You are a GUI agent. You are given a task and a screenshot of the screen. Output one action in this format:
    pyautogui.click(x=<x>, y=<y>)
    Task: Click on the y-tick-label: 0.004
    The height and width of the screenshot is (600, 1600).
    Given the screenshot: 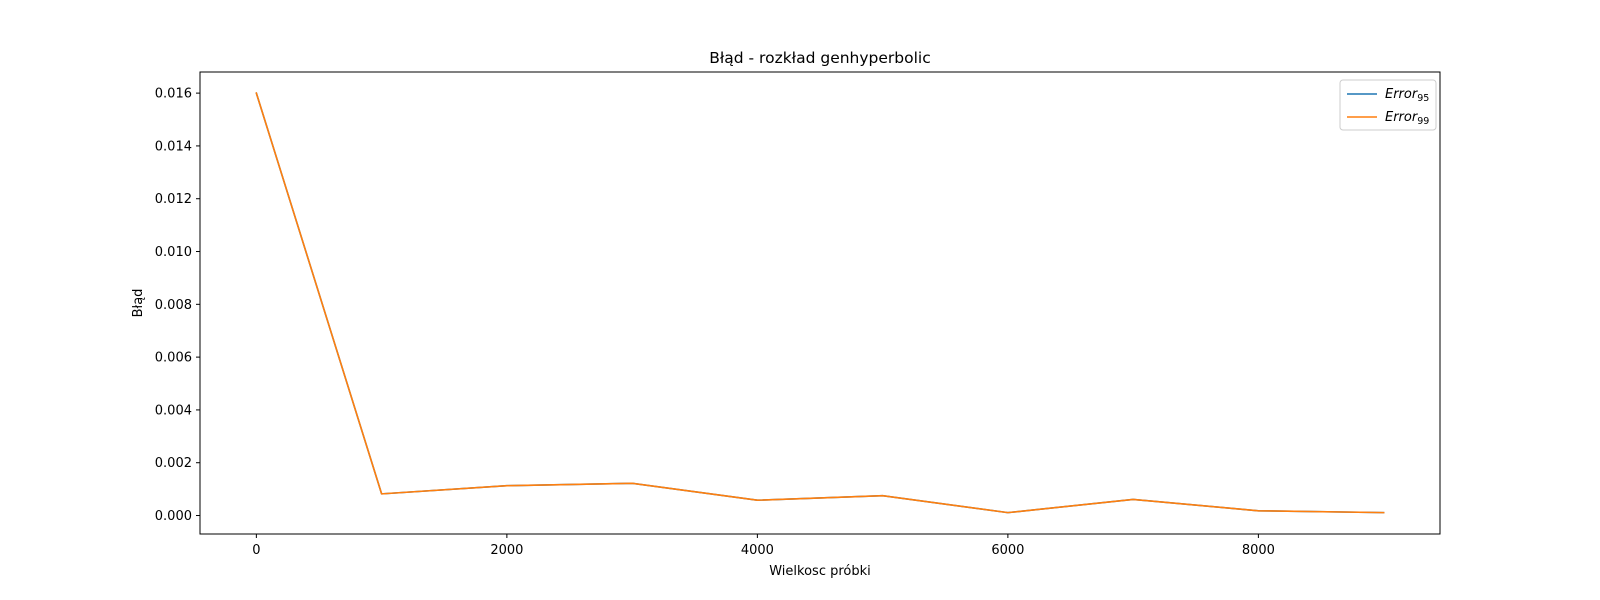 What is the action you would take?
    pyautogui.click(x=173, y=410)
    